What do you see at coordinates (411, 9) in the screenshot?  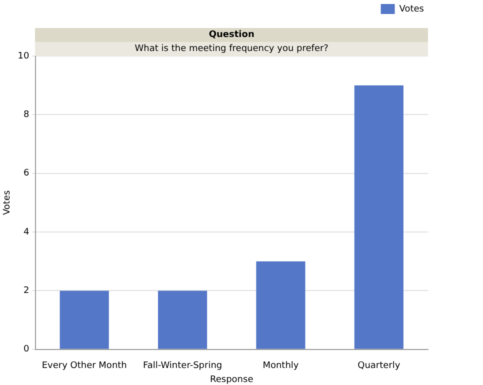 I see `legend-label: Votes` at bounding box center [411, 9].